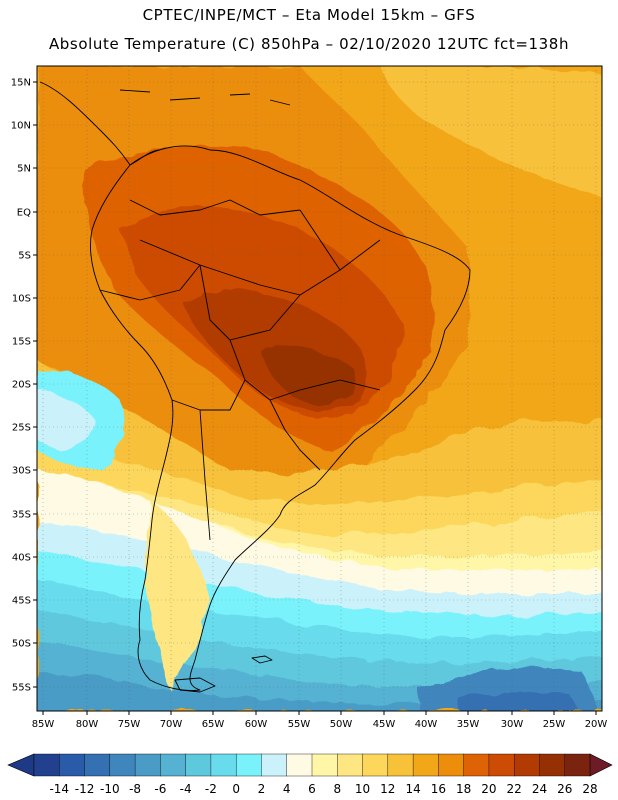 The height and width of the screenshot is (800, 618). Describe the element at coordinates (87, 724) in the screenshot. I see `lon-label: 80W` at that location.